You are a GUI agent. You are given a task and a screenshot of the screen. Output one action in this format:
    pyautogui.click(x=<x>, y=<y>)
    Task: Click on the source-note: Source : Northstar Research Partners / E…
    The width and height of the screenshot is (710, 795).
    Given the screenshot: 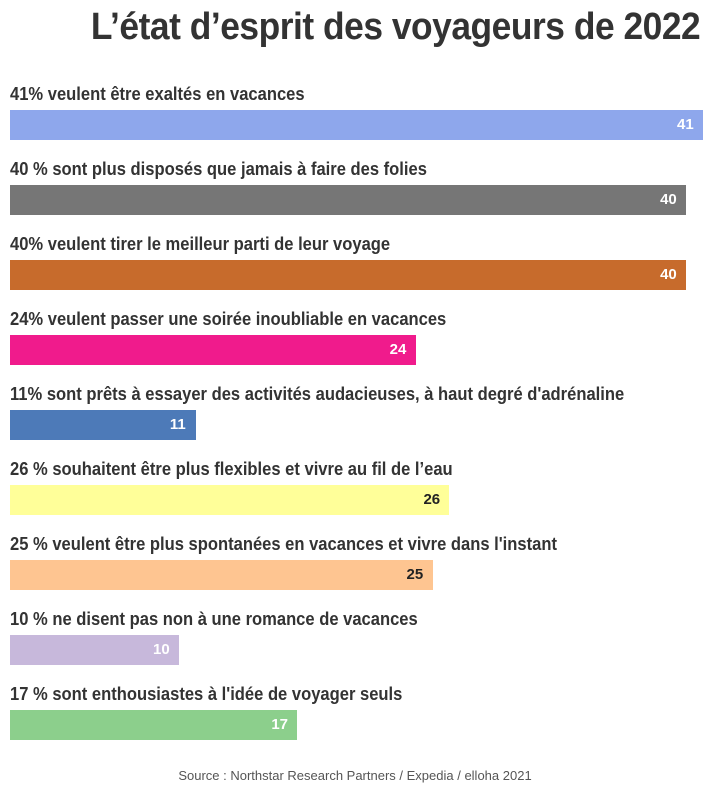 What is the action you would take?
    pyautogui.click(x=355, y=775)
    